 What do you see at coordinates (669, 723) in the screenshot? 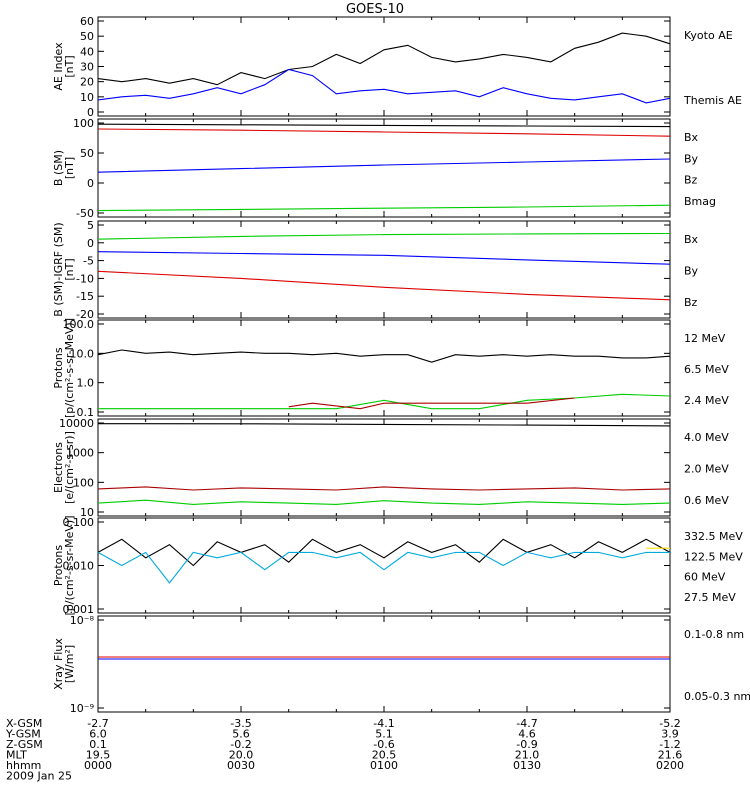
I see `footer-value: -5.2` at bounding box center [669, 723].